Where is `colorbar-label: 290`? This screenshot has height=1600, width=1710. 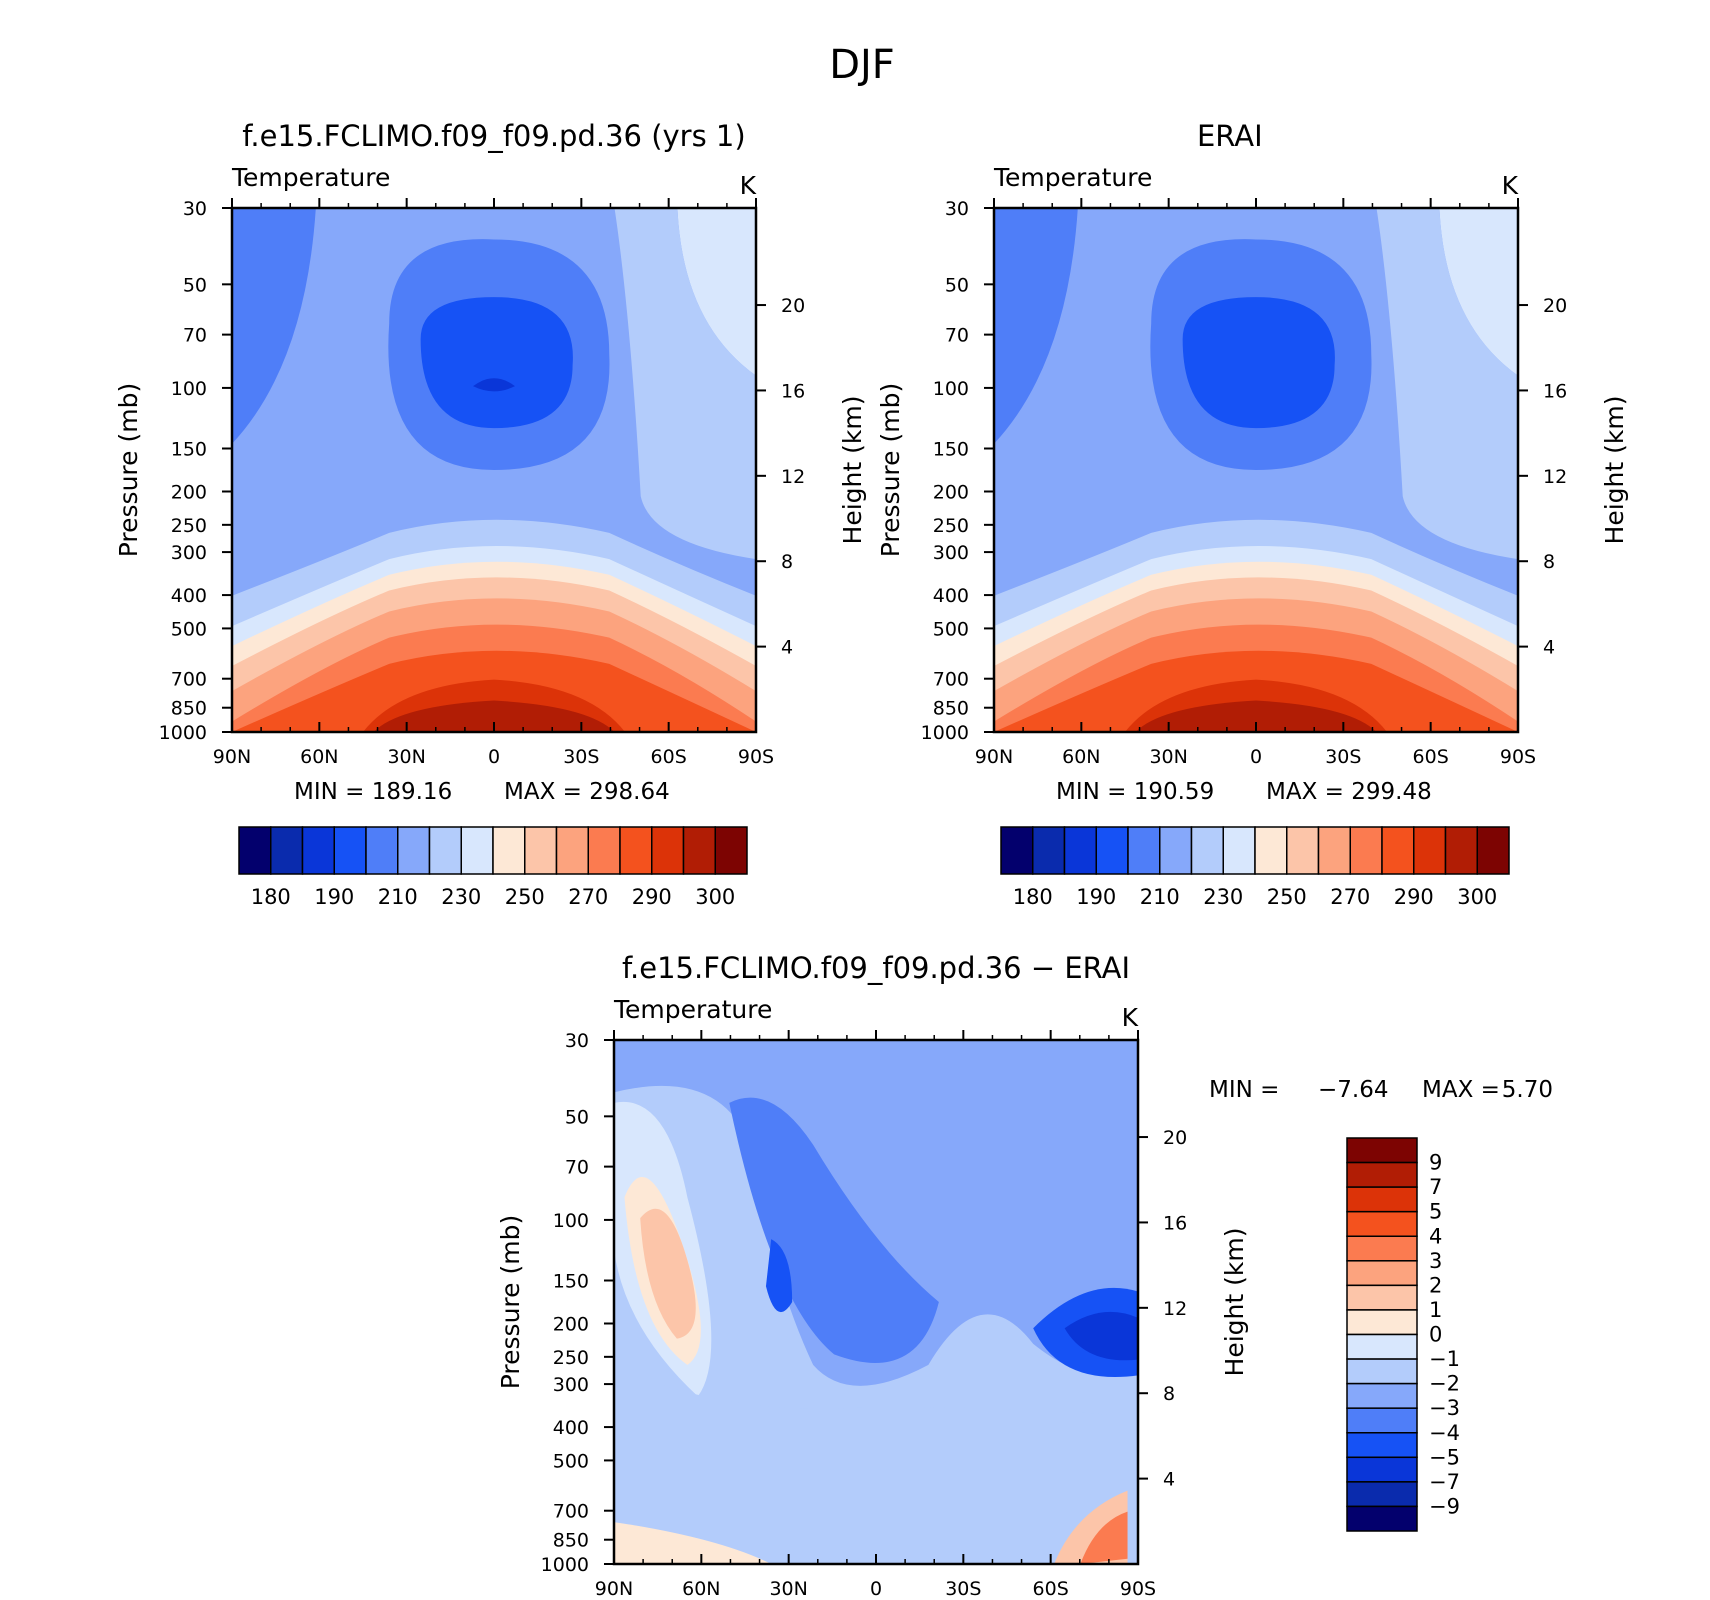
colorbar-label: 290 is located at coordinates (1414, 897).